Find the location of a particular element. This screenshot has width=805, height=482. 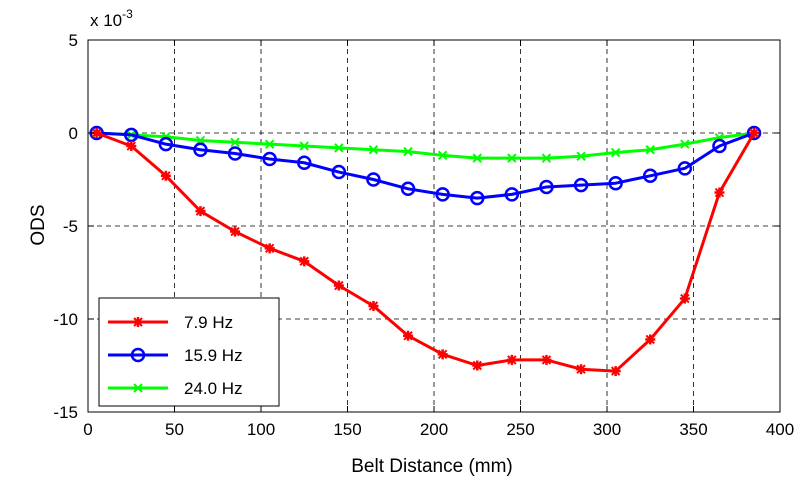

legend-label: 7.9 Hz is located at coordinates (208, 322).